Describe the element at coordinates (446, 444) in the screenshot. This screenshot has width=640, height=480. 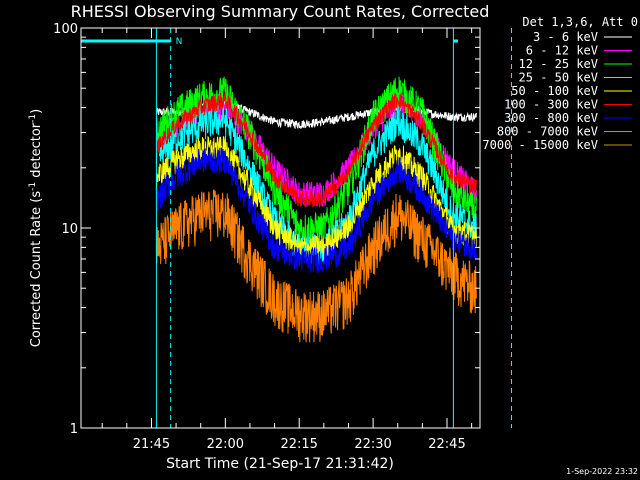
I see `x-tick-label: 22:45` at that location.